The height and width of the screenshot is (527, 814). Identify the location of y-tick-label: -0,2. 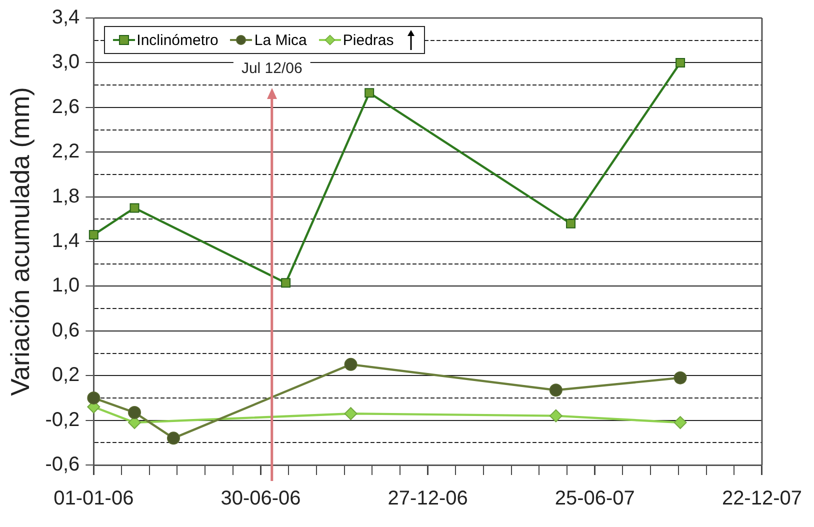
(62, 419).